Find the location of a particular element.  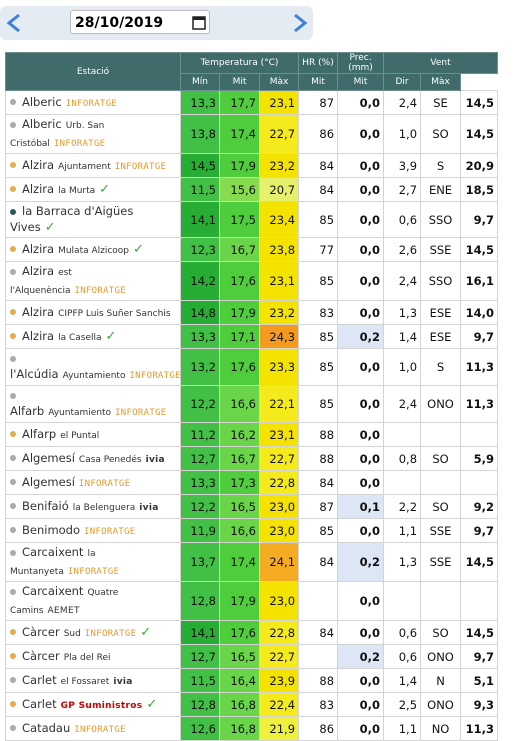

temp-cell: 12,3 is located at coordinates (200, 249).